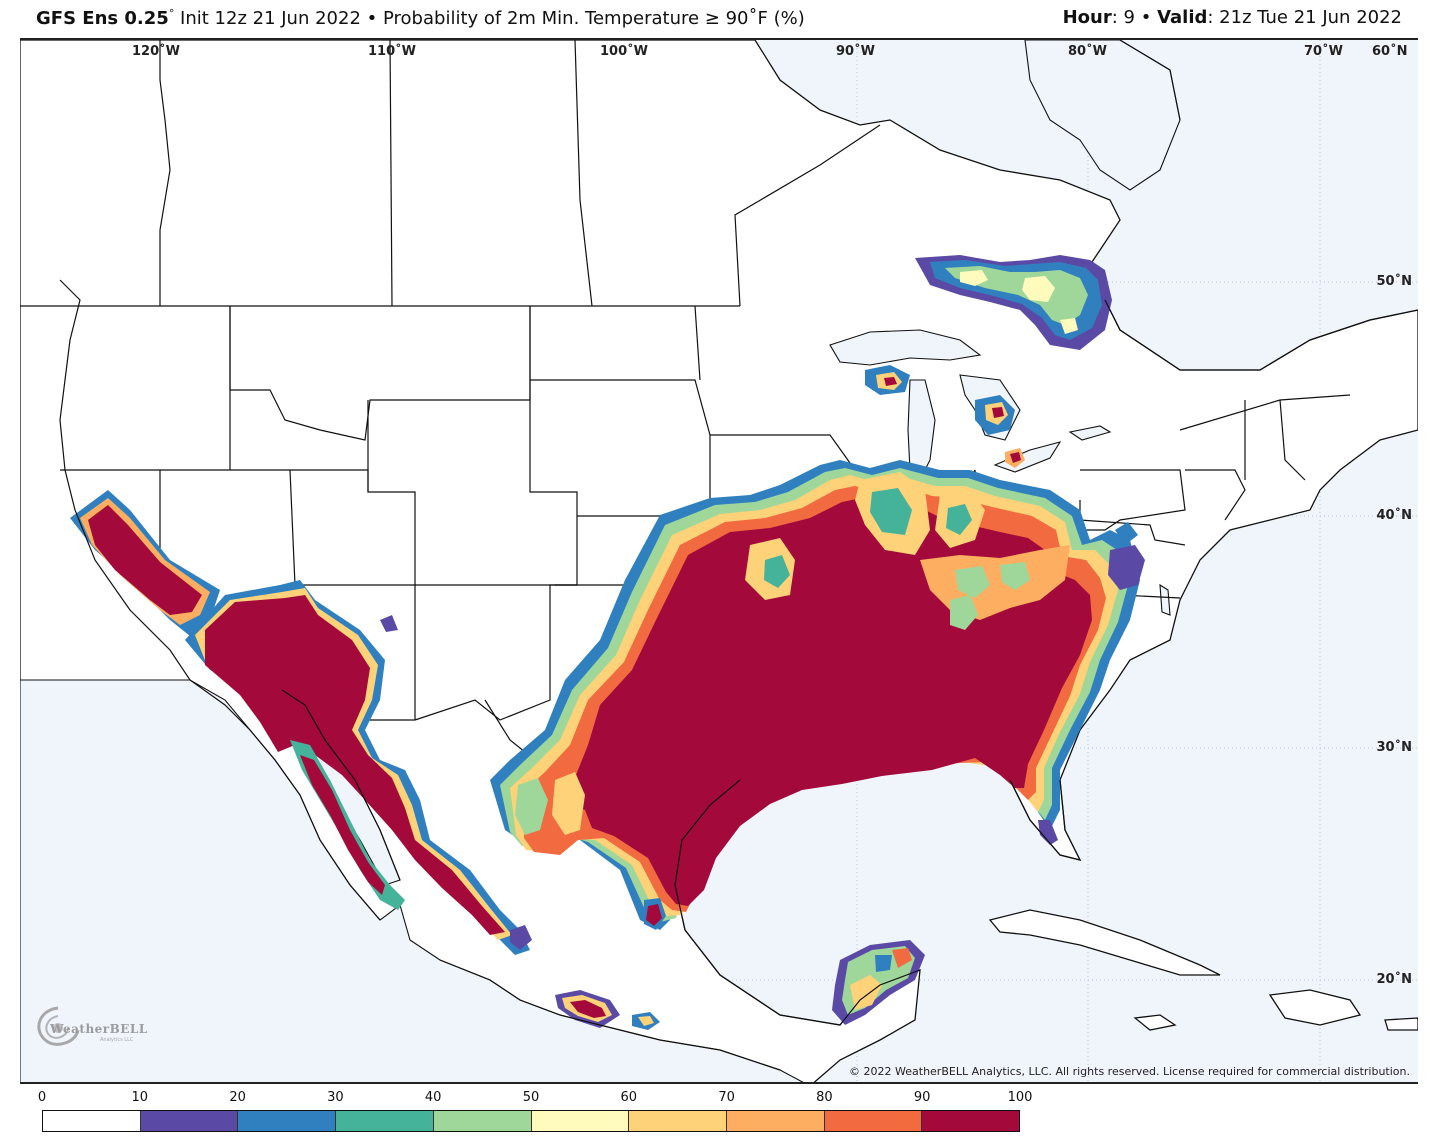  What do you see at coordinates (905, 347) in the screenshot?
I see `lake-superior` at bounding box center [905, 347].